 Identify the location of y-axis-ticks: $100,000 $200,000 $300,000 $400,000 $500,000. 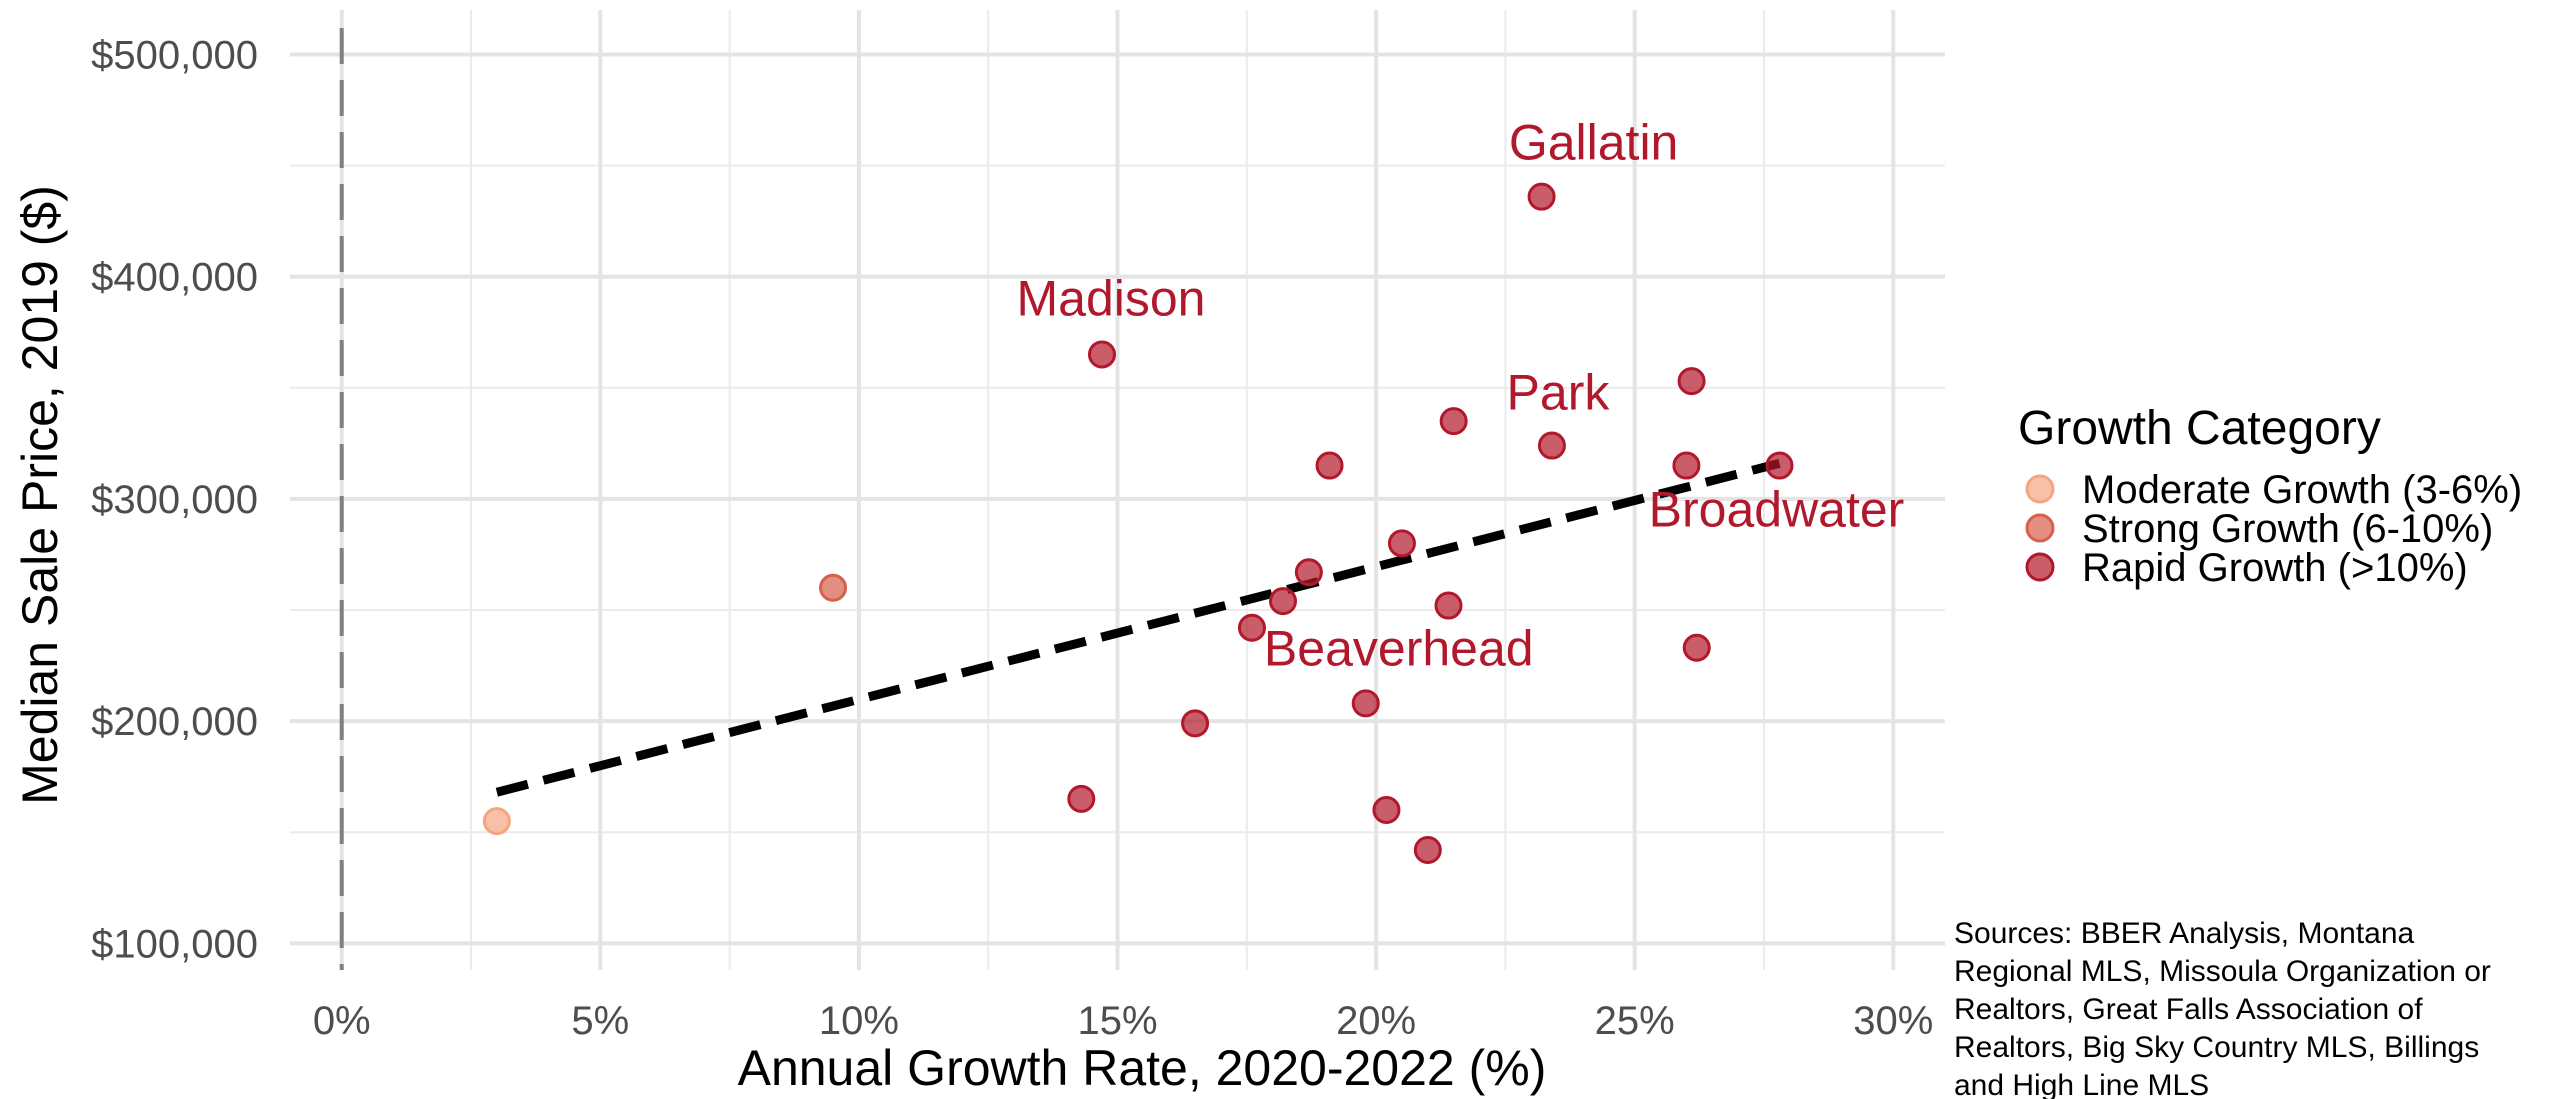
(174, 499).